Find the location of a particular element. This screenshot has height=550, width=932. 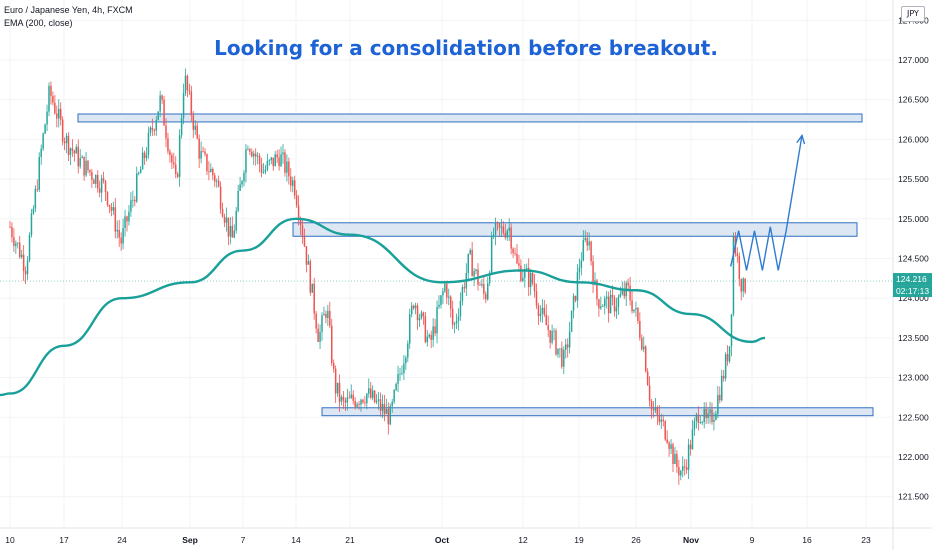

symbol-title: Euro / Japanese Yen, 4h, FXCM is located at coordinates (68, 10).